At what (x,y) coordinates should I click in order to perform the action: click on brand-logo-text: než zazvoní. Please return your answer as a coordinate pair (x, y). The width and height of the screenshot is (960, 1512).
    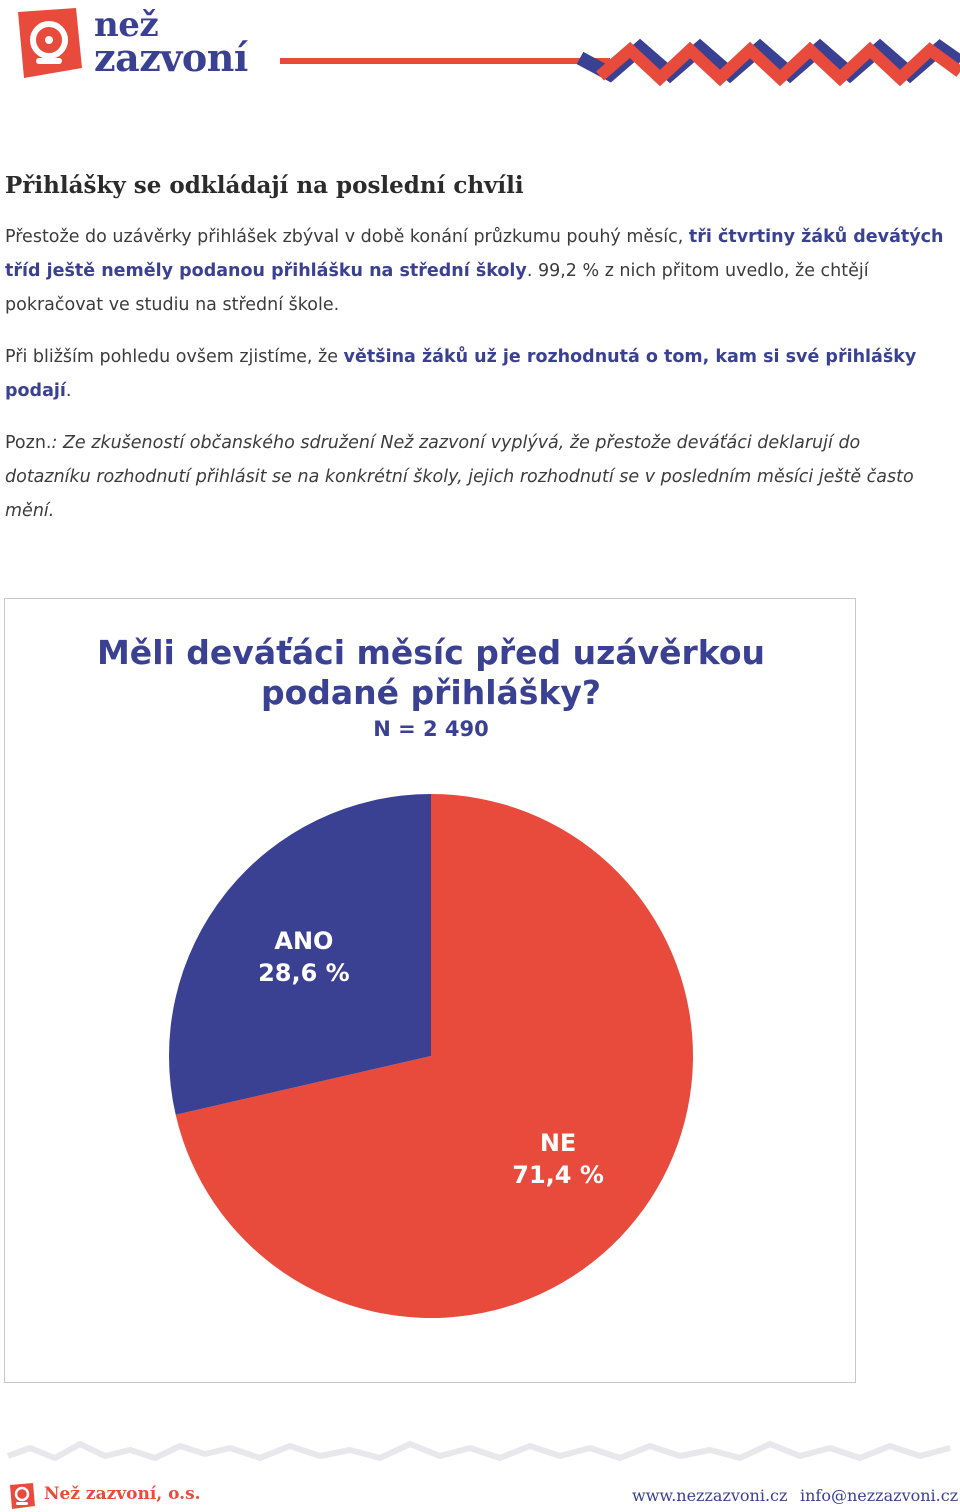
    Looking at the image, I should click on (171, 44).